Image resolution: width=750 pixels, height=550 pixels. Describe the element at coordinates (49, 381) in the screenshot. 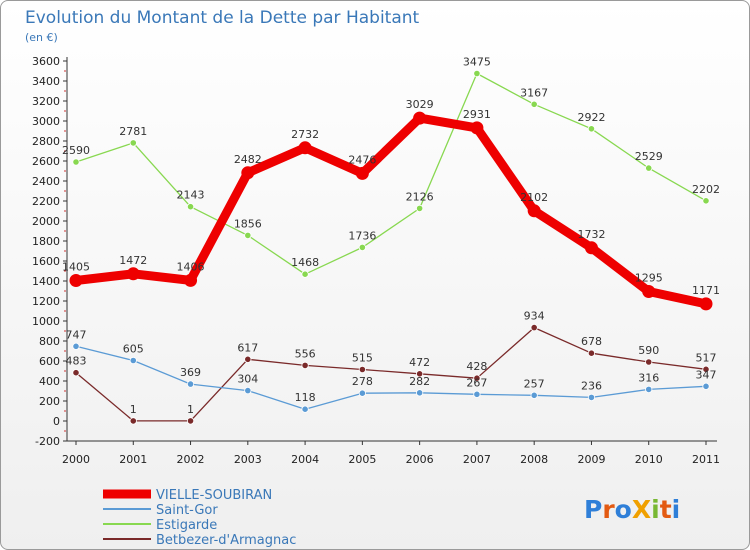

I see `y-tick-label: 400` at that location.